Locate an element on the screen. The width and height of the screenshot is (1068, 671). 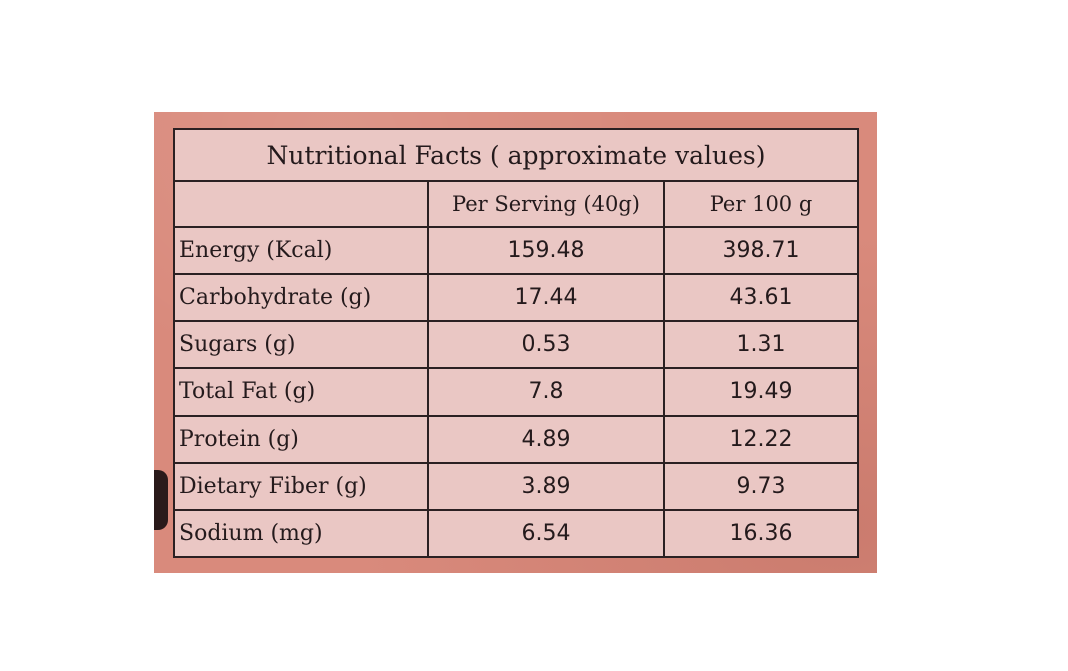
table-title-row: Nutritional Facts ( approximate values) is located at coordinates (516, 155).